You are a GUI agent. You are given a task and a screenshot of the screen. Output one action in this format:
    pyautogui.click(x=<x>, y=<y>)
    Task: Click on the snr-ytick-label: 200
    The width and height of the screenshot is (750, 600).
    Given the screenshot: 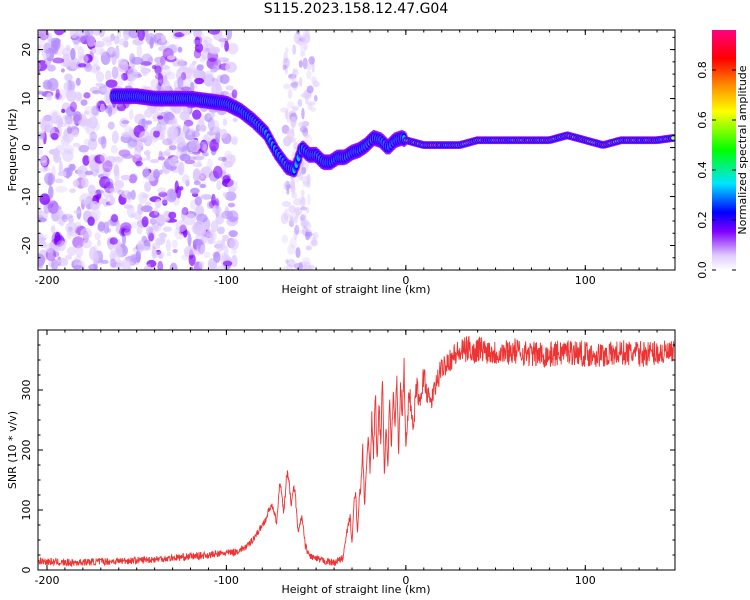 What is the action you would take?
    pyautogui.click(x=26, y=450)
    